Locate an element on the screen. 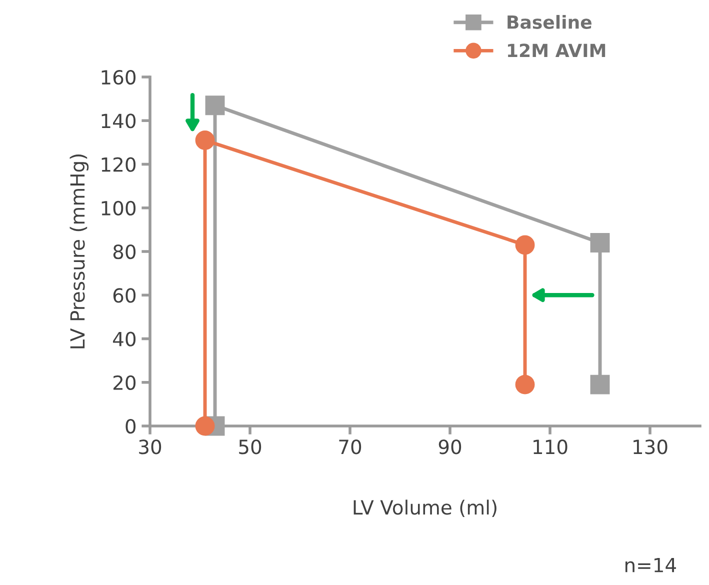 The image size is (709, 585). x-tick-label: 90 is located at coordinates (450, 447).